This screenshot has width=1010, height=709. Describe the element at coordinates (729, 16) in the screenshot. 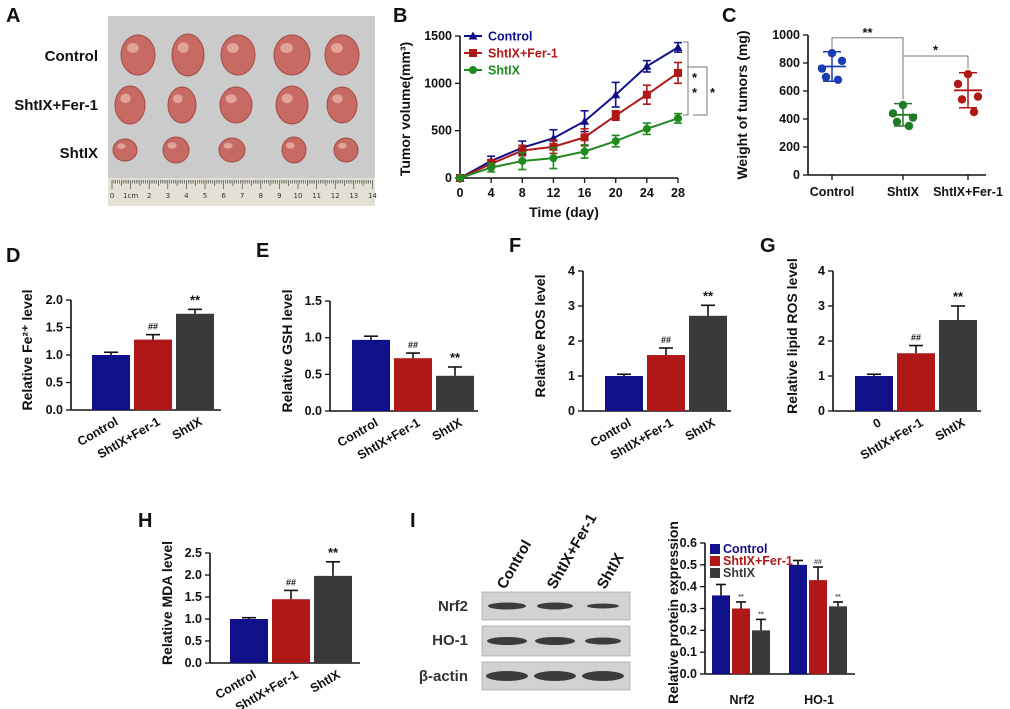

I see `panel-label-c: C` at that location.